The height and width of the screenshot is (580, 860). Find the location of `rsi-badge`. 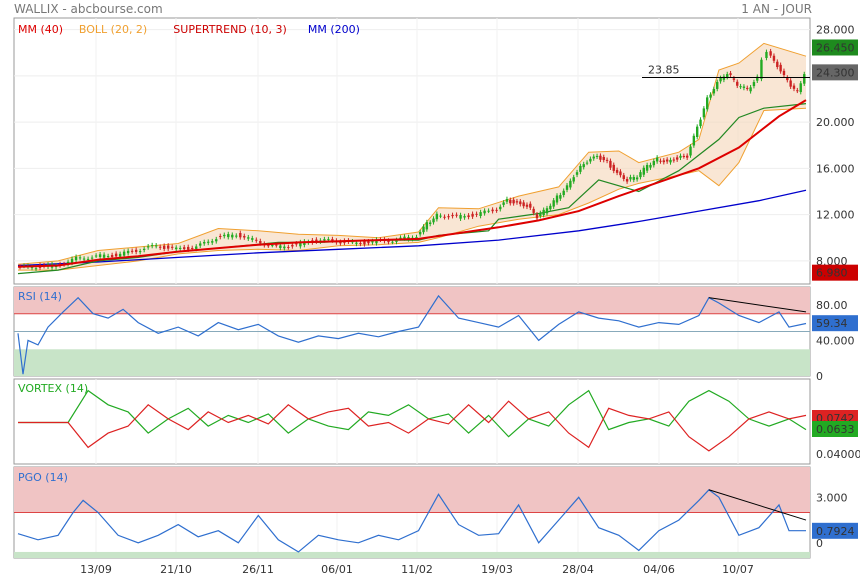

rsi-badge is located at coordinates (835, 323).